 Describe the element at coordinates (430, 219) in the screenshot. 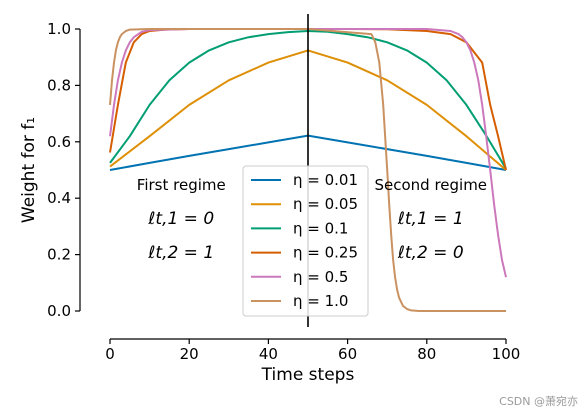

I see `second-regime-l1: ℓt,1 = 1` at that location.